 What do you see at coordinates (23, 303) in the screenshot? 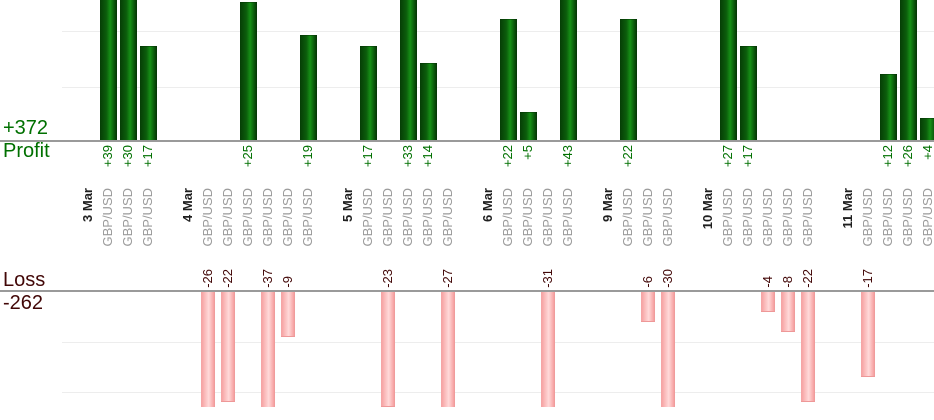
I see `loss-total-label: -262` at bounding box center [23, 303].